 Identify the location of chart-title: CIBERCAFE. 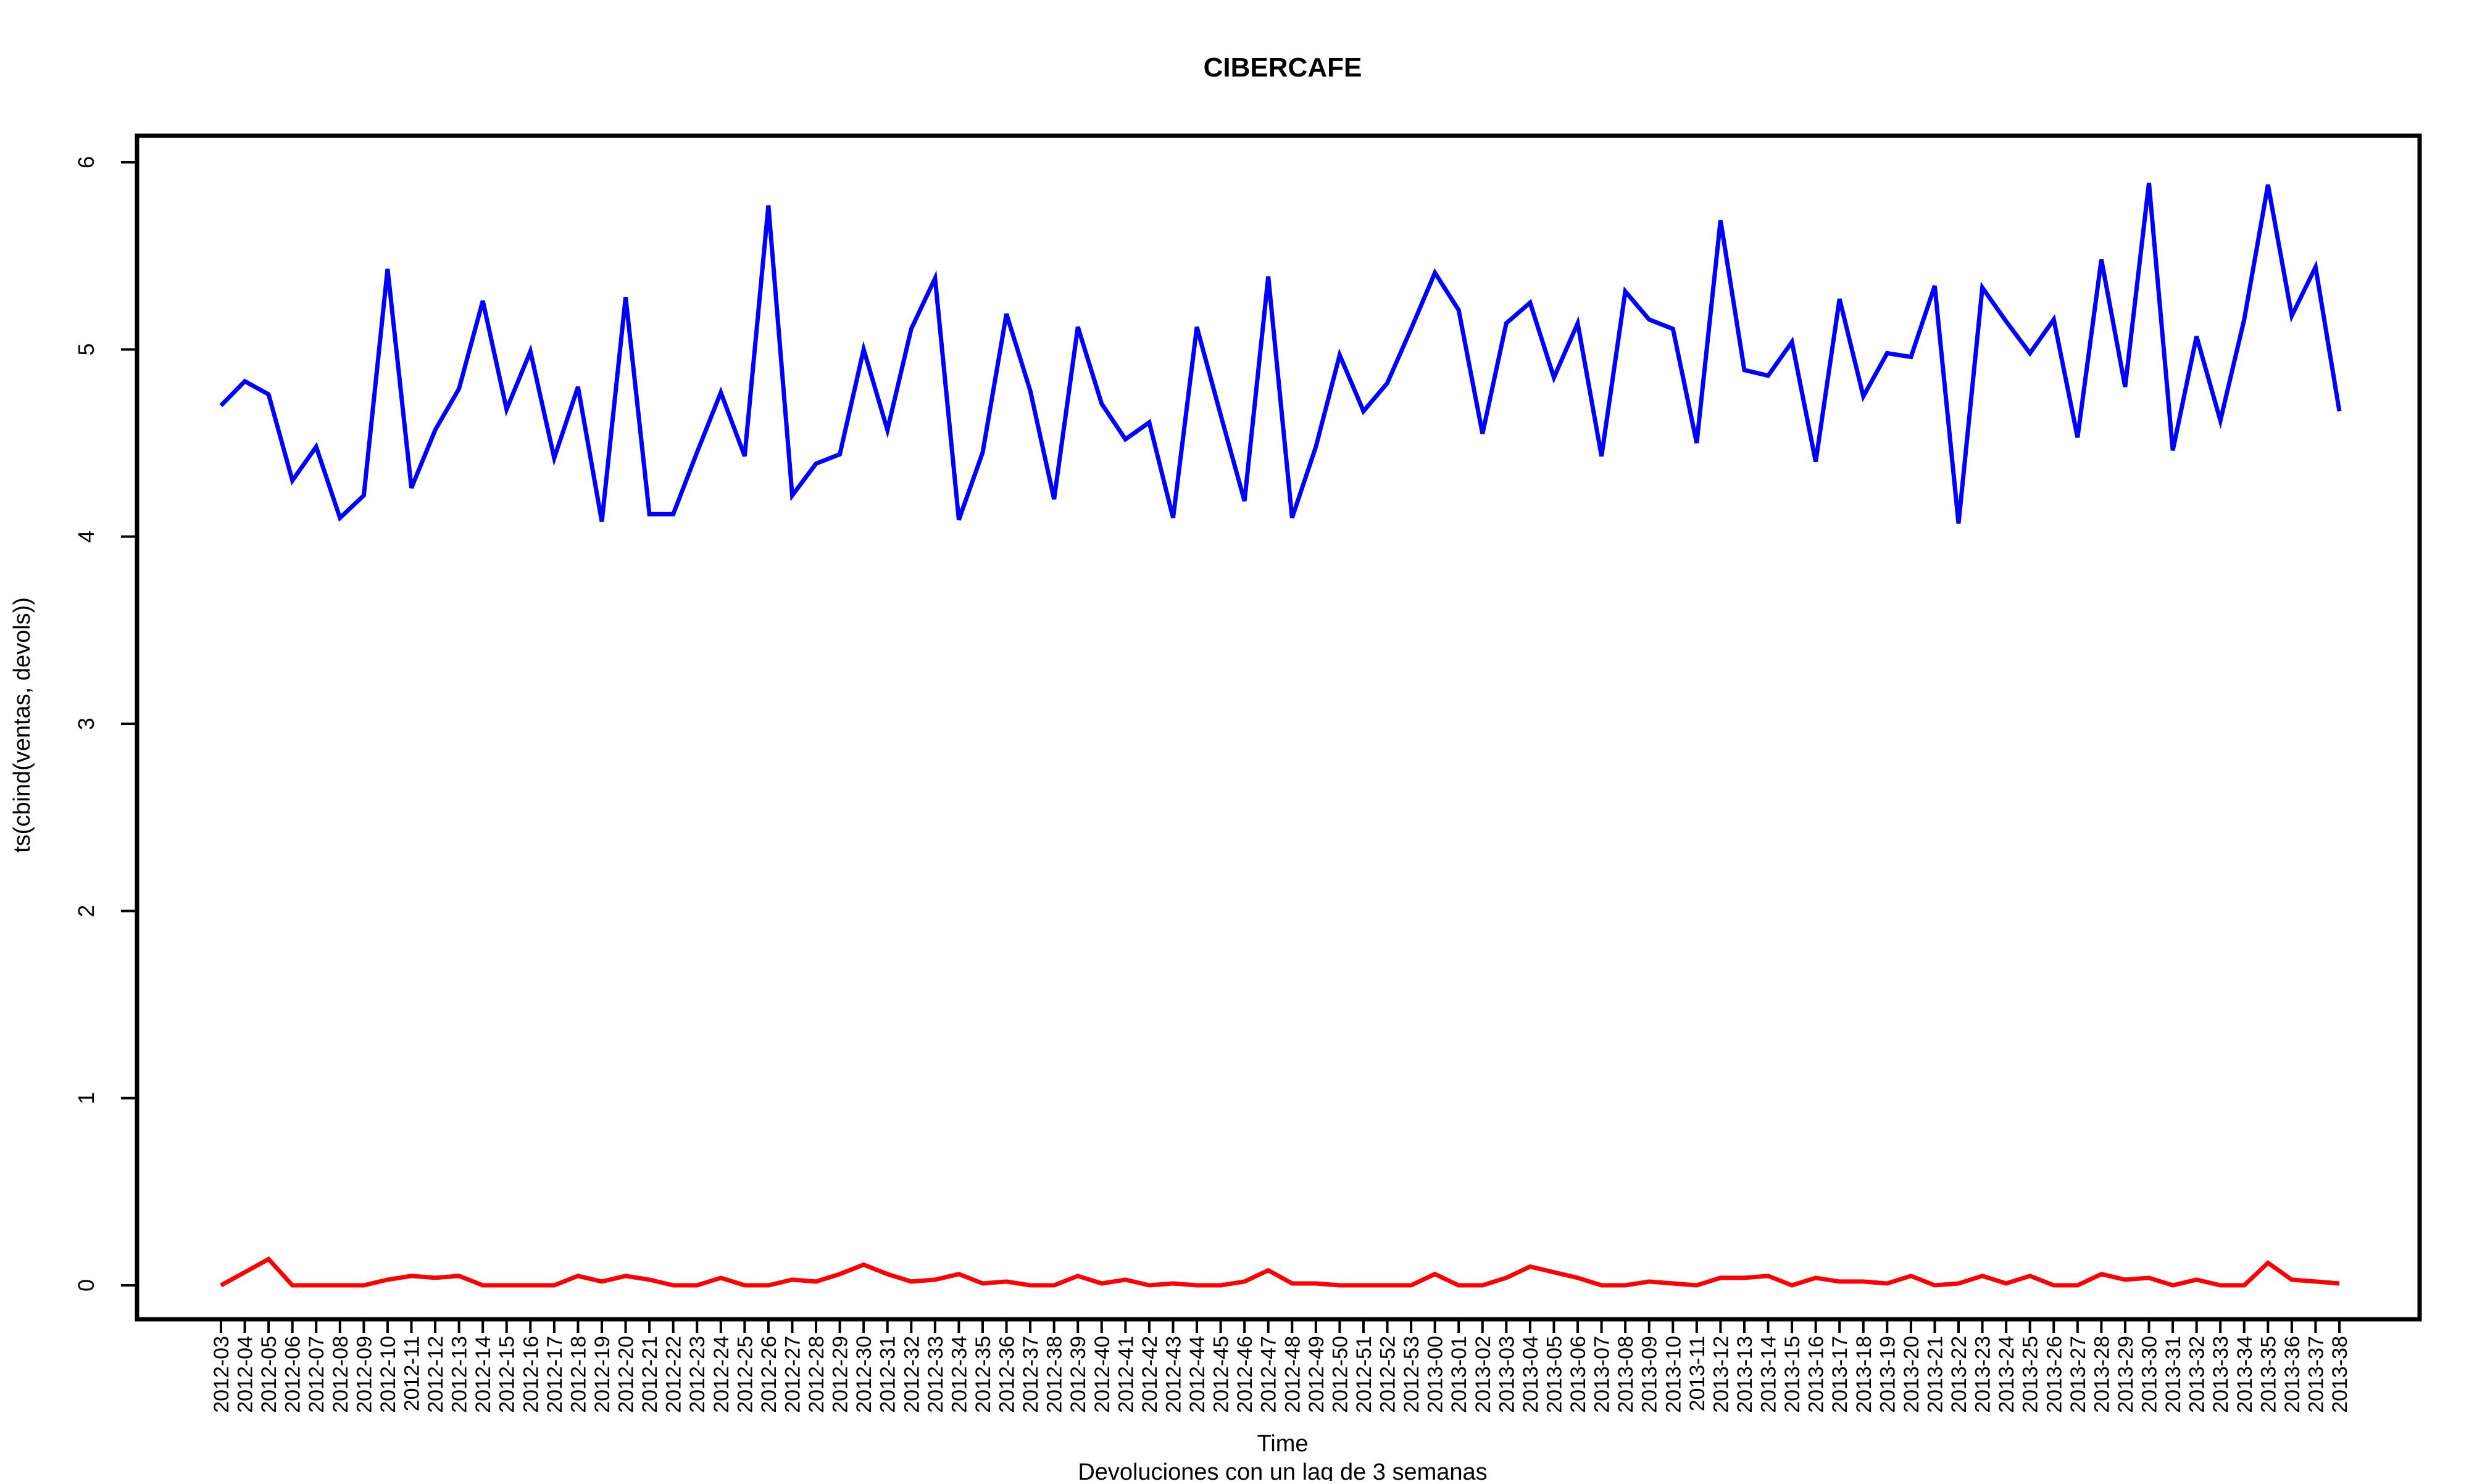
(1283, 67).